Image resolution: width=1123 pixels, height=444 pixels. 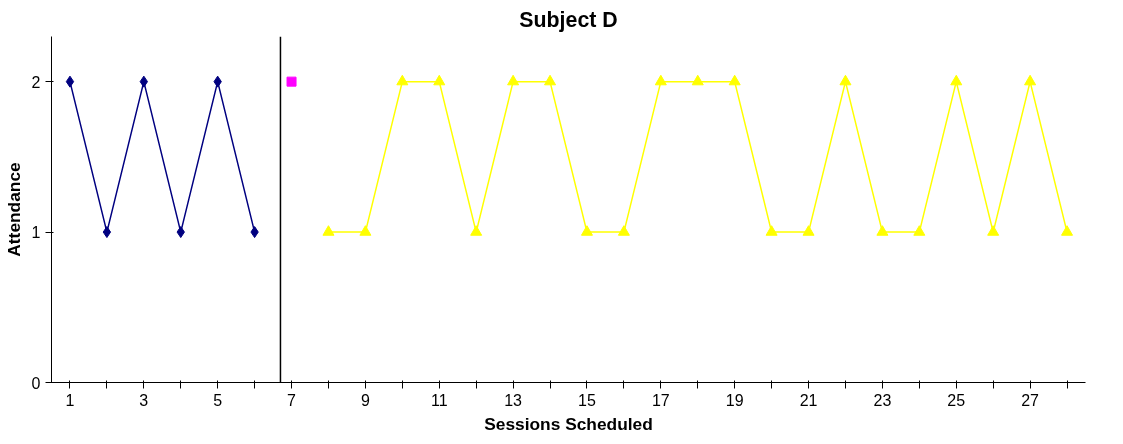 I want to click on x-tick-label: 13, so click(x=513, y=400).